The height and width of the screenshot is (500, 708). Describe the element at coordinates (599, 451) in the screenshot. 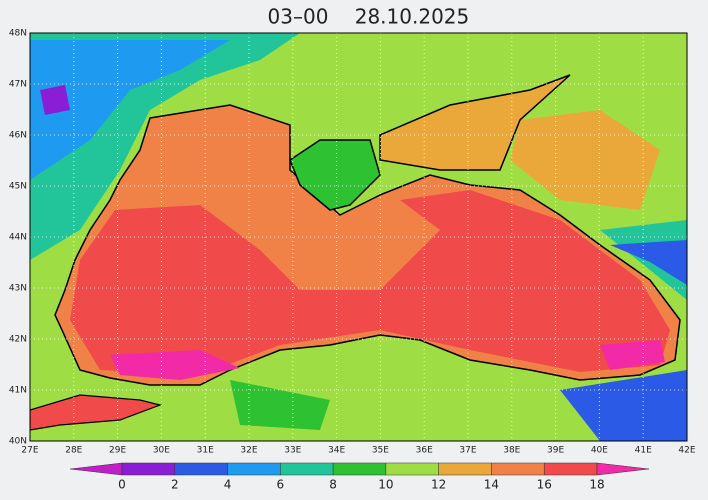

I see `lon-label: 40E` at that location.